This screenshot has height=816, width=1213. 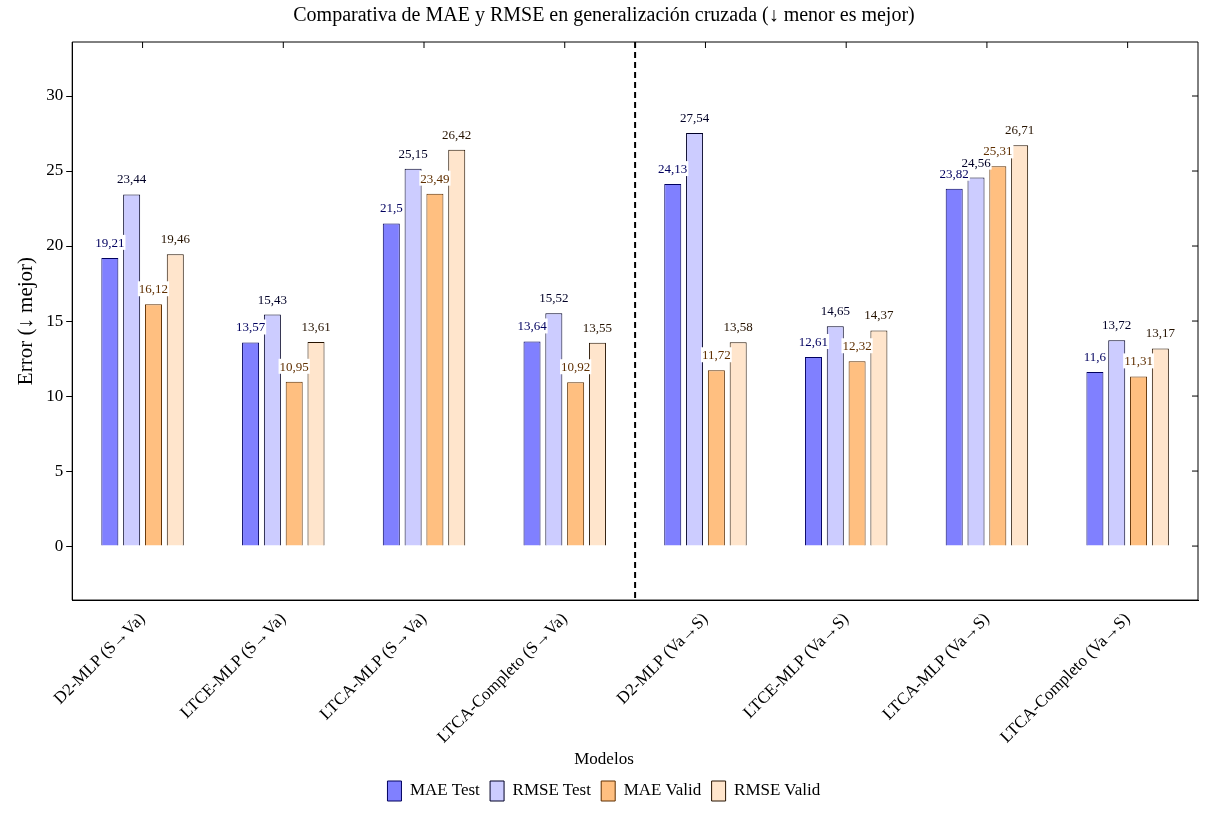 What do you see at coordinates (413, 153) in the screenshot?
I see `data-label: 25,15` at bounding box center [413, 153].